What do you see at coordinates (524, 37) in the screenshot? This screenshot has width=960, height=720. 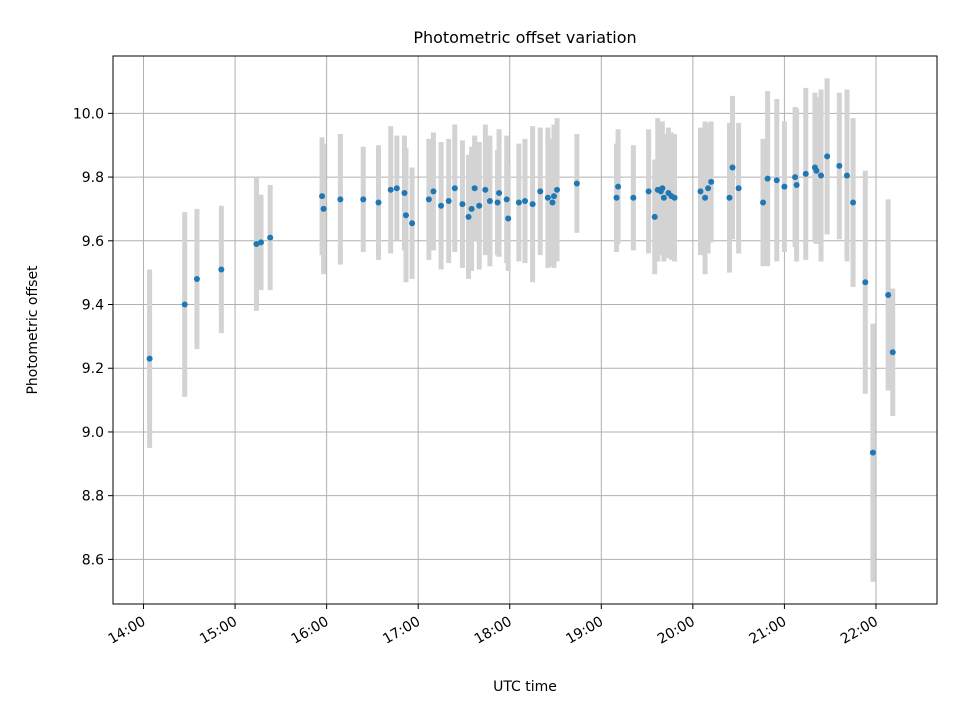 I see `chart-title: Photometric offset variation` at bounding box center [524, 37].